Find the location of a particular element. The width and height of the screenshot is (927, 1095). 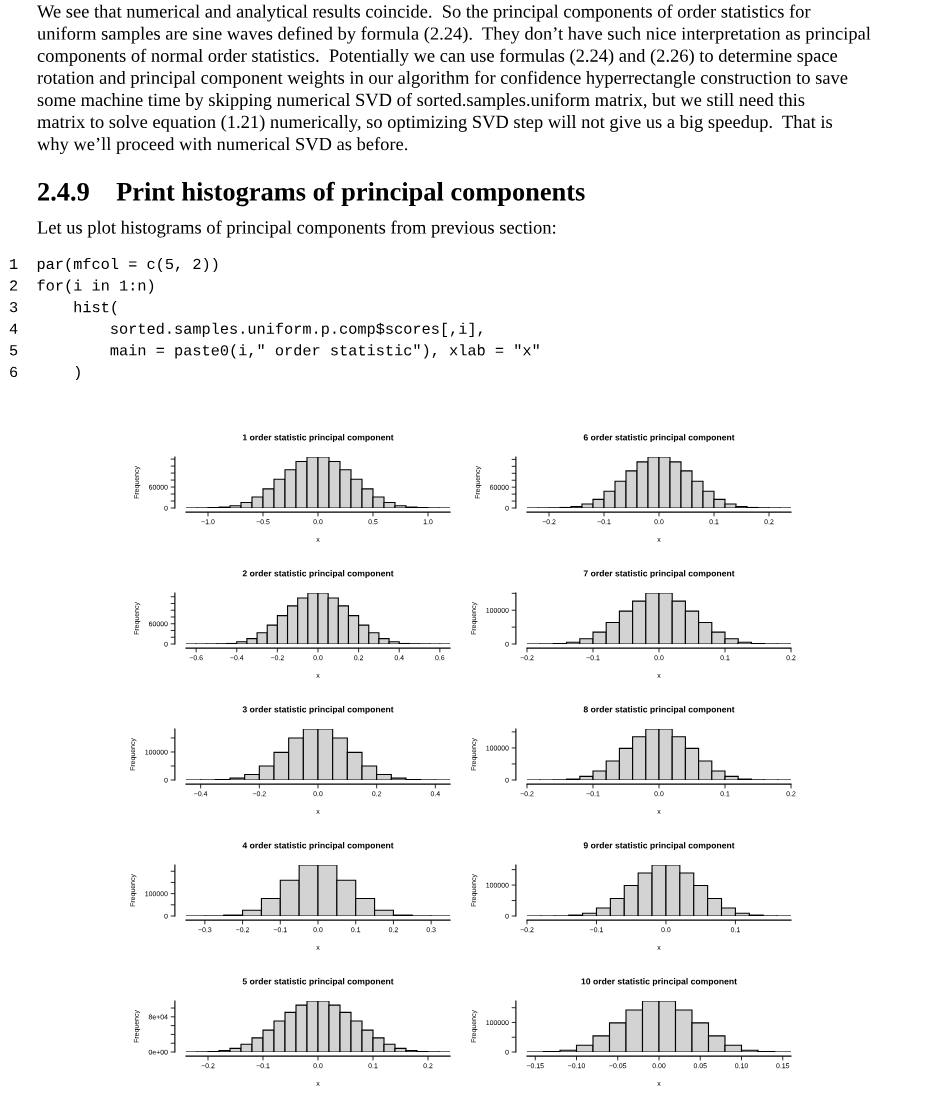

text: 4 sorted.samples.uniform.p.comp$scores[,i], is located at coordinates (245, 329).